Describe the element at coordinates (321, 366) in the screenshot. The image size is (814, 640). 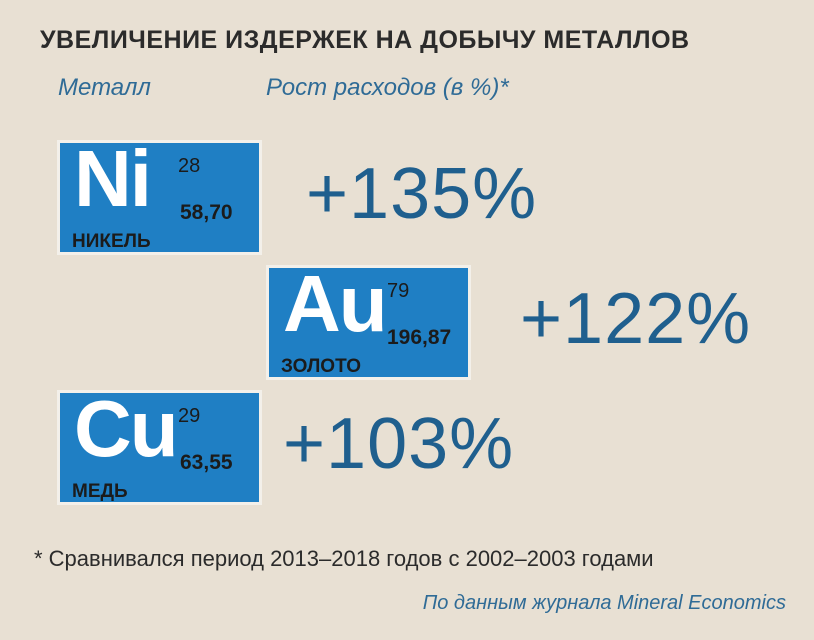
I see `element-name: ЗОЛОТО` at that location.